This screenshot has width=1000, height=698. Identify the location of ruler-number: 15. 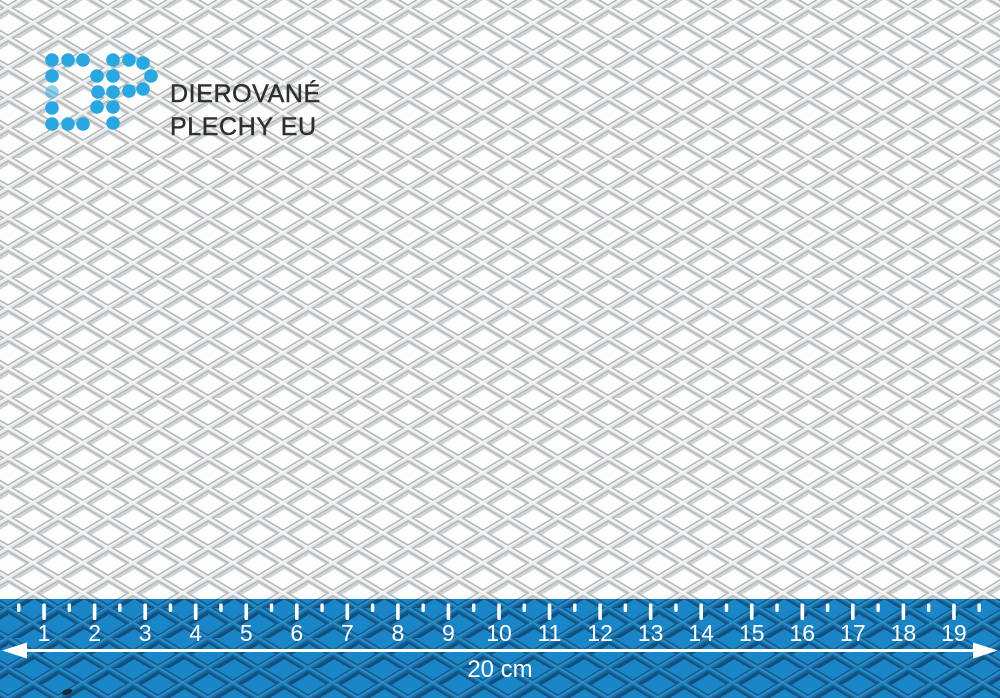
(752, 633).